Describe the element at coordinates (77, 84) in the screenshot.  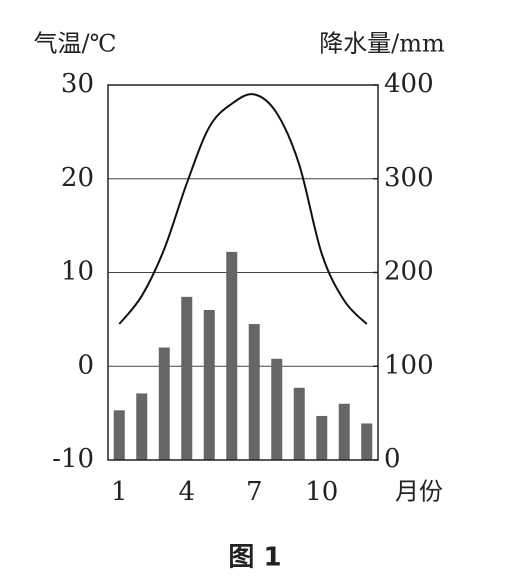
I see `y-tick-label: 30` at that location.